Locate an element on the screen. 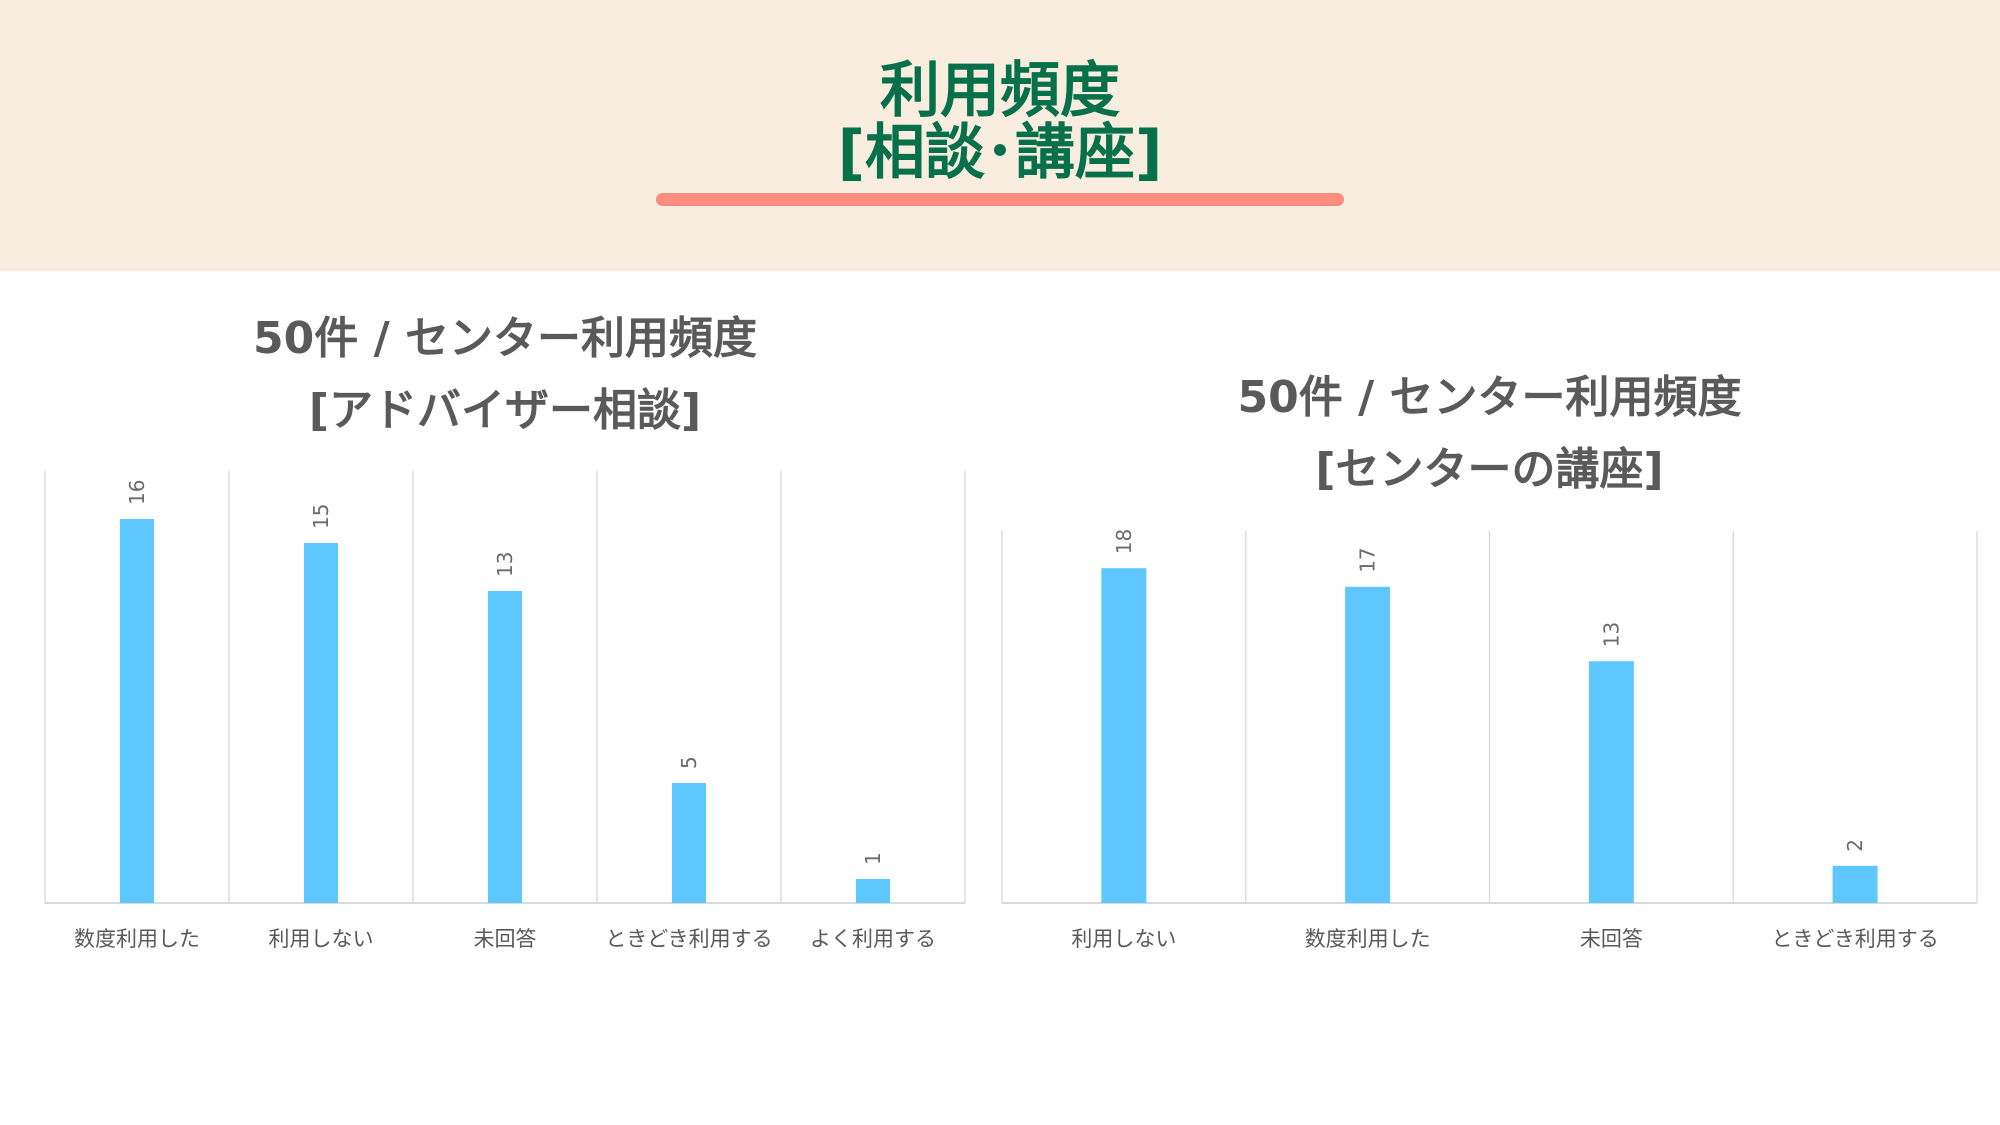 Image resolution: width=2000 pixels, height=1125 pixels. page-title-line2: [相談･講座] is located at coordinates (1000, 153).